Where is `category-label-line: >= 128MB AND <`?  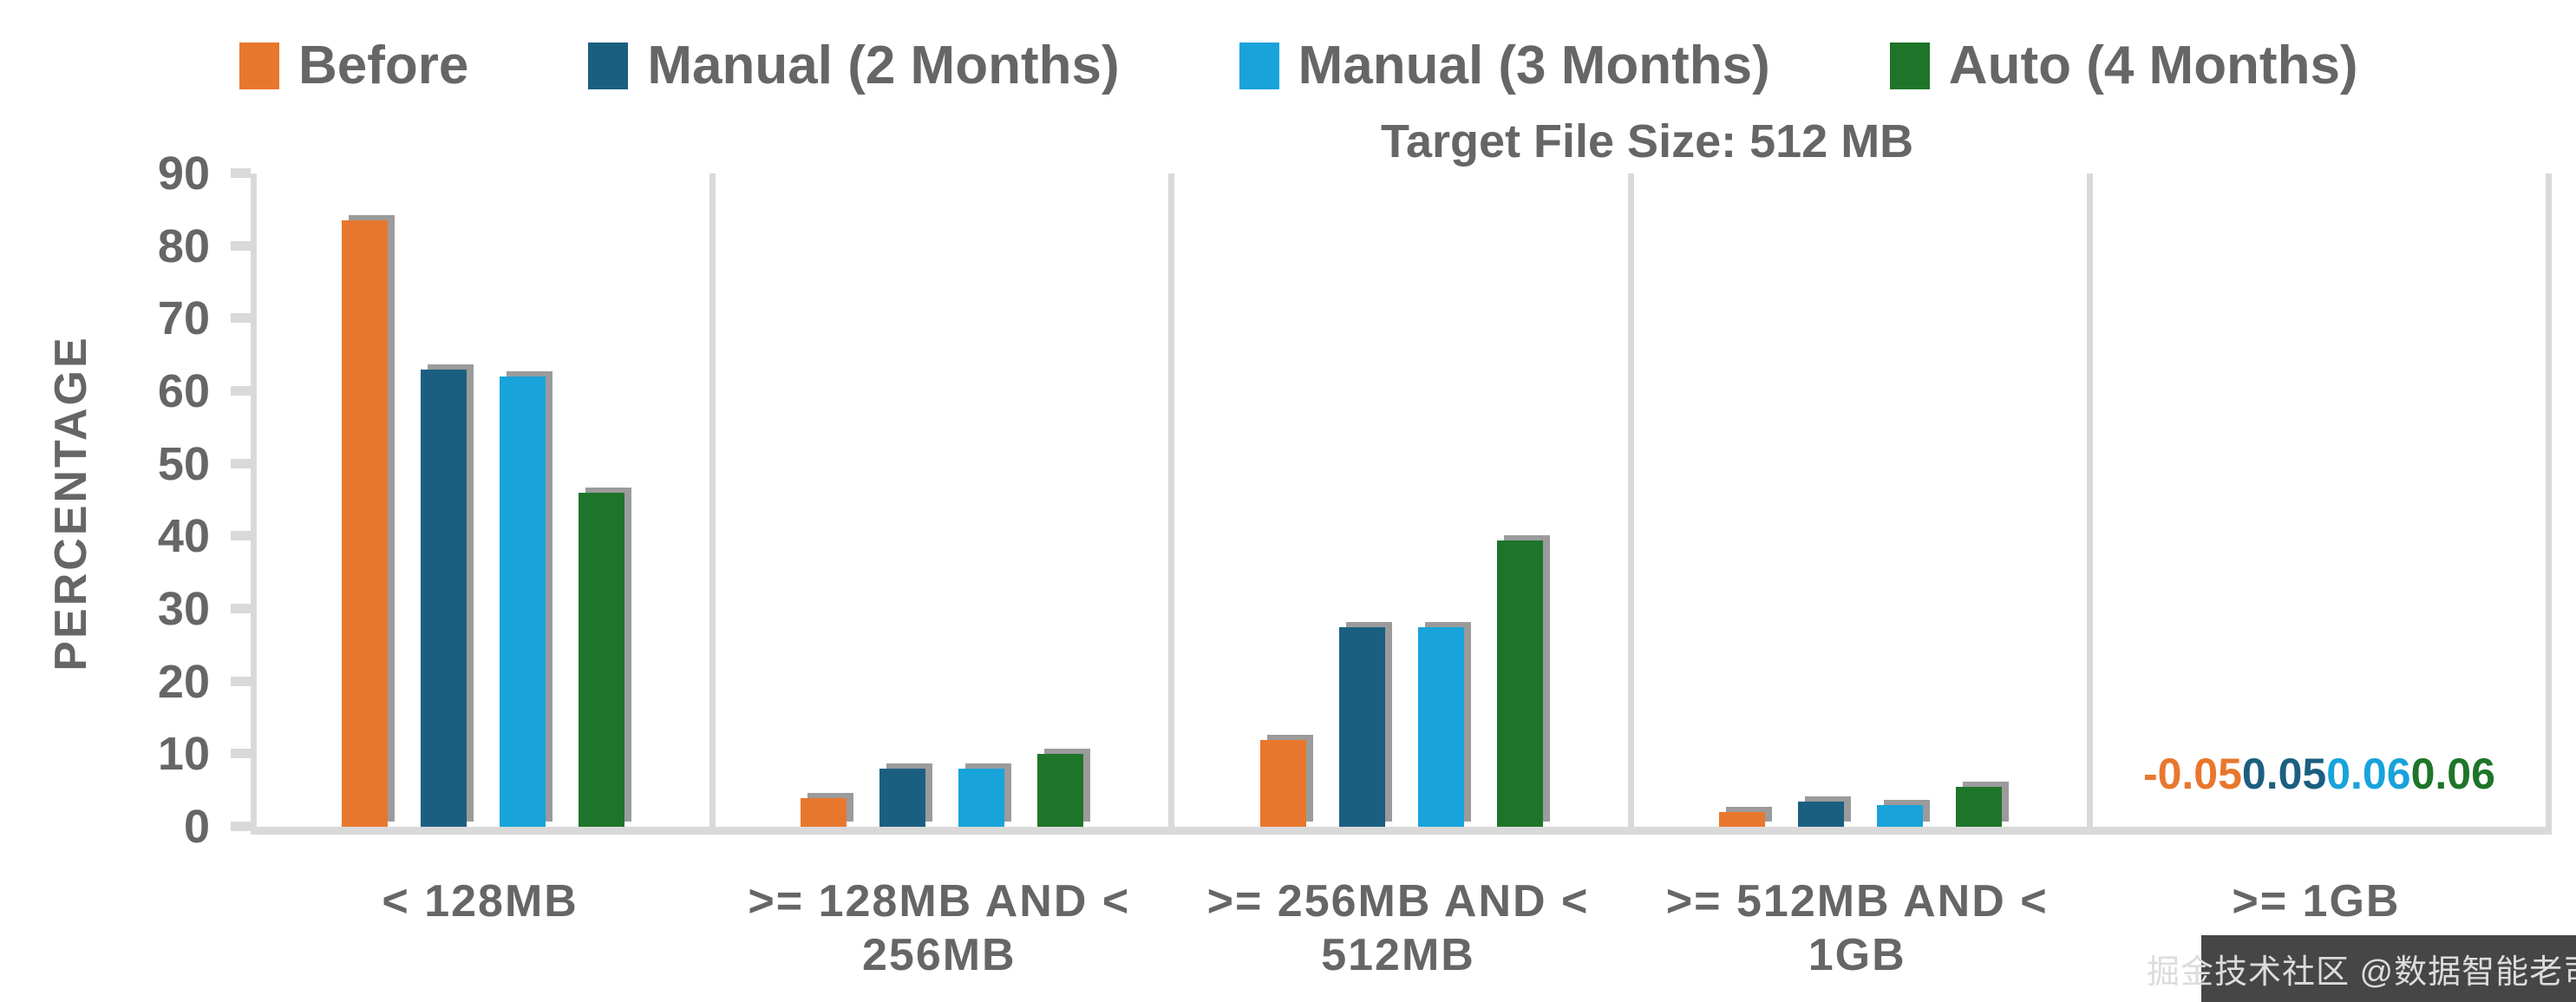 category-label-line: >= 128MB AND < is located at coordinates (939, 901).